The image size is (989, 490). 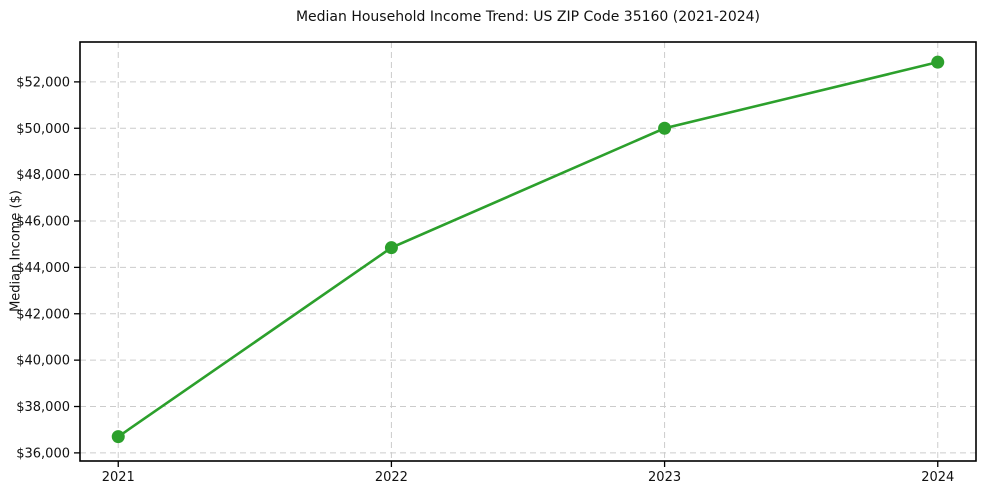 What do you see at coordinates (664, 477) in the screenshot?
I see `x-tick-label: 2023` at bounding box center [664, 477].